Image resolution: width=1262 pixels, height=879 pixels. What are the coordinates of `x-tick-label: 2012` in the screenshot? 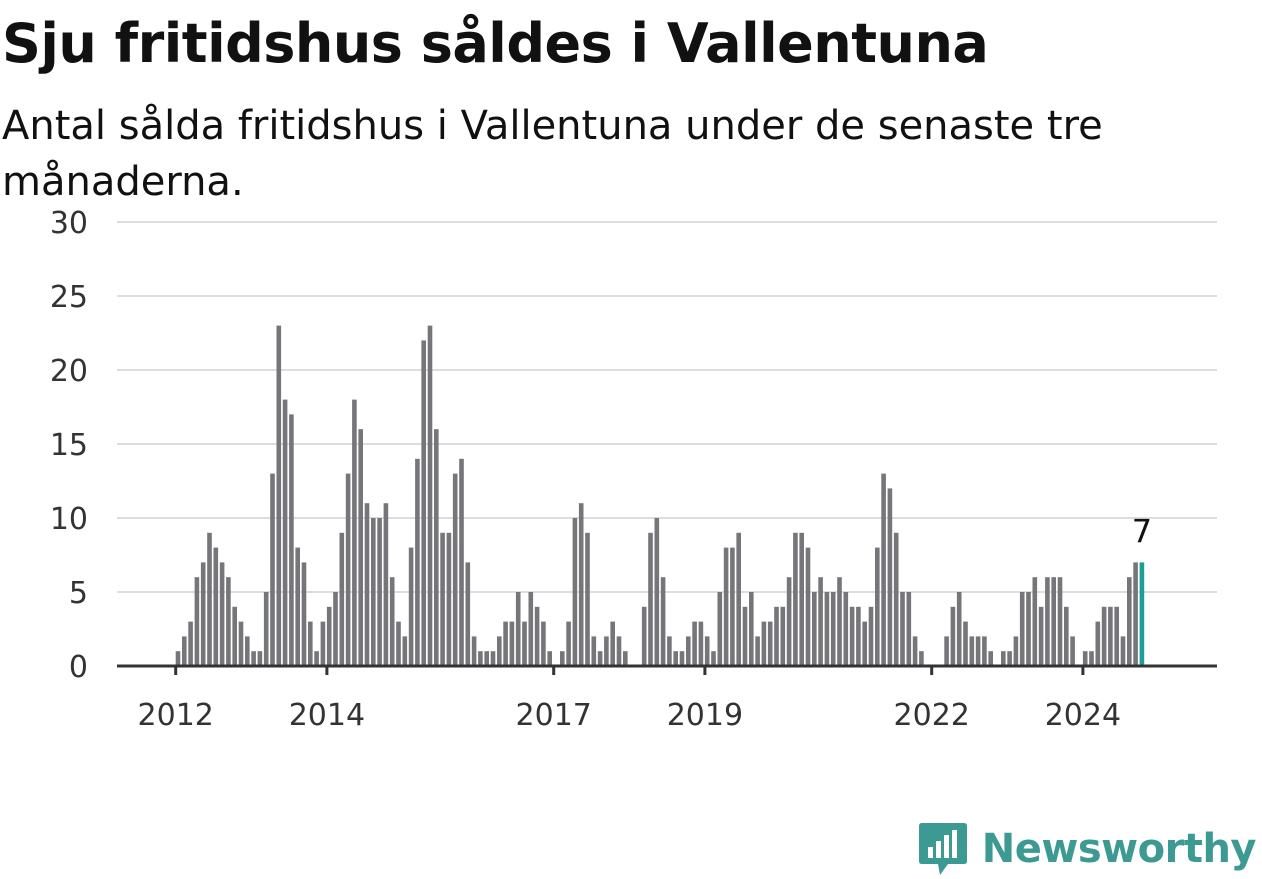 It's located at (176, 715).